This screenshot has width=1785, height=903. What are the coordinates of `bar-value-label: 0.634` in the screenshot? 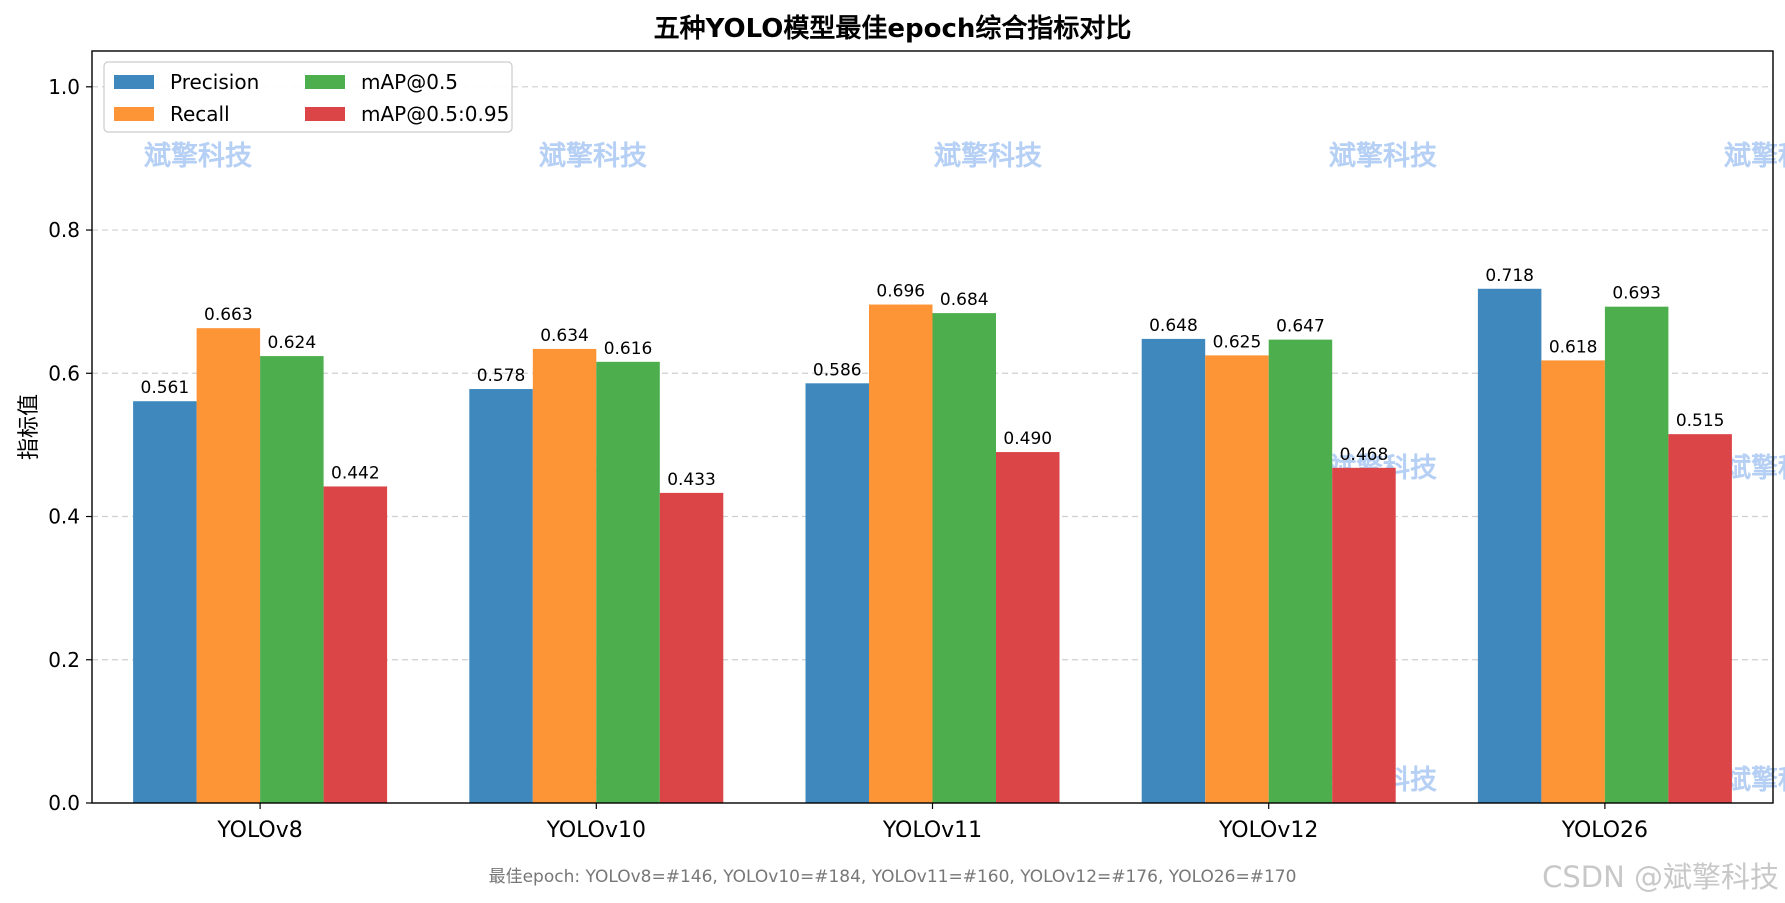 It's located at (564, 336).